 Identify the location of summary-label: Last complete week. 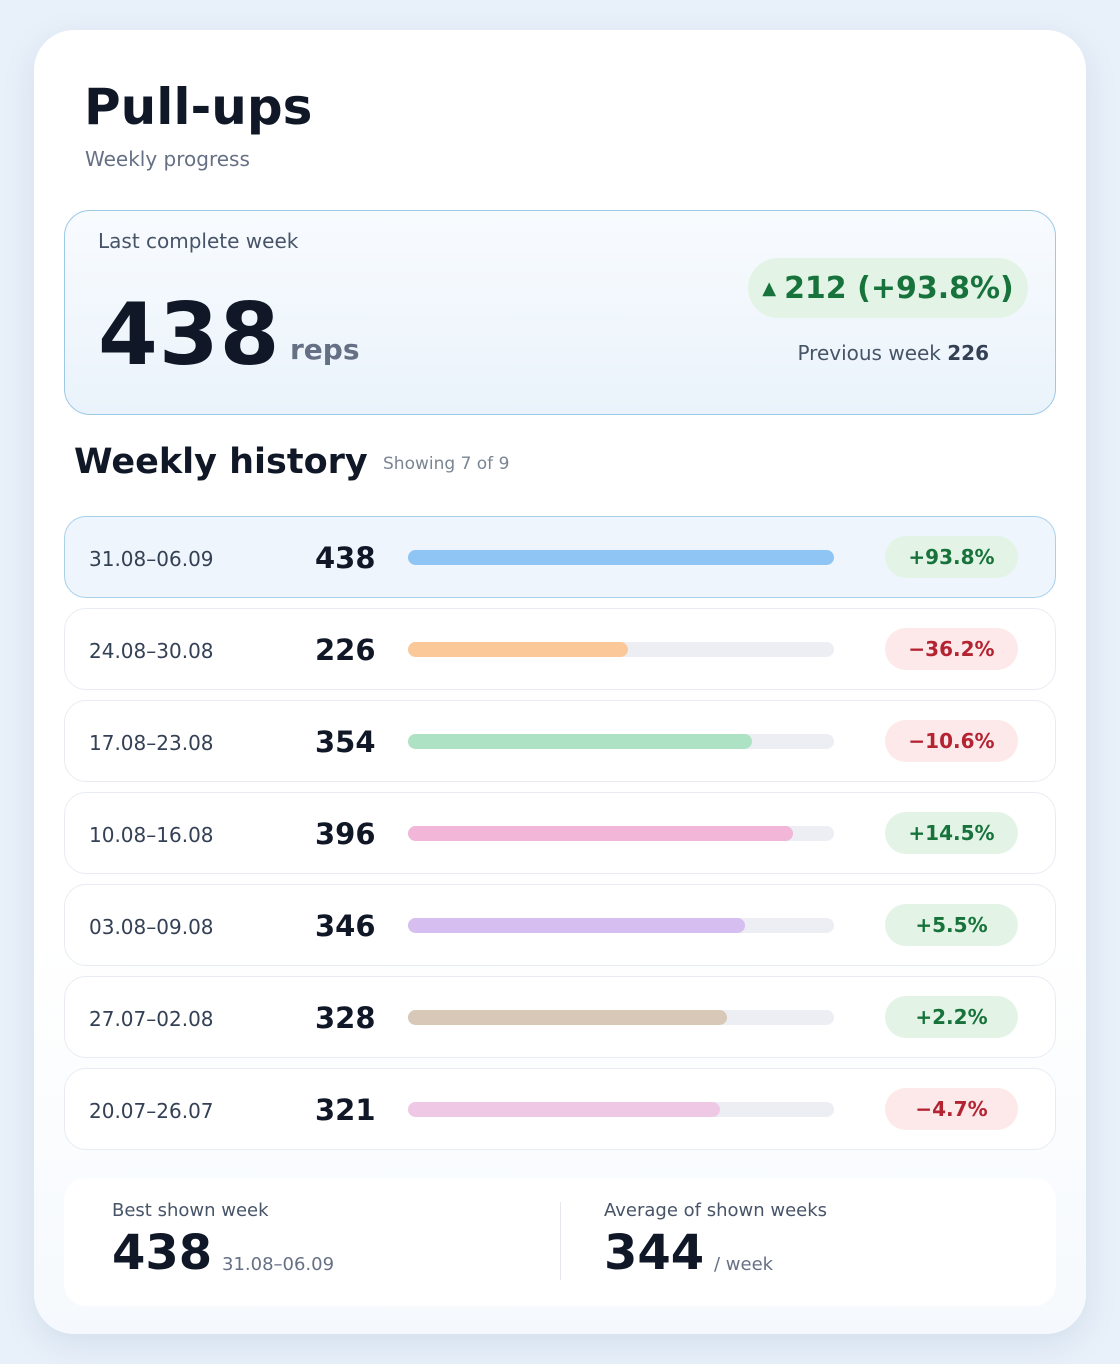
(198, 241).